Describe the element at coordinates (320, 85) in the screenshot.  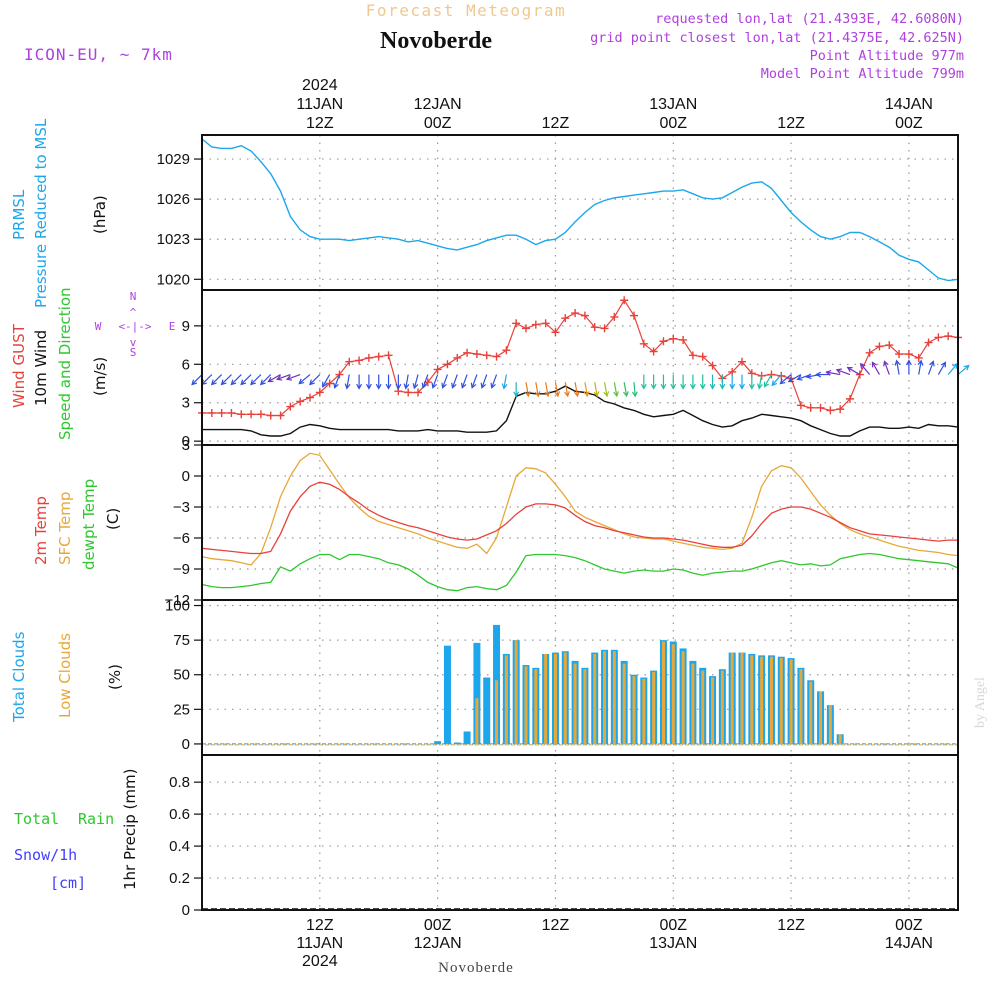
I see `top-time-label: 2024` at that location.